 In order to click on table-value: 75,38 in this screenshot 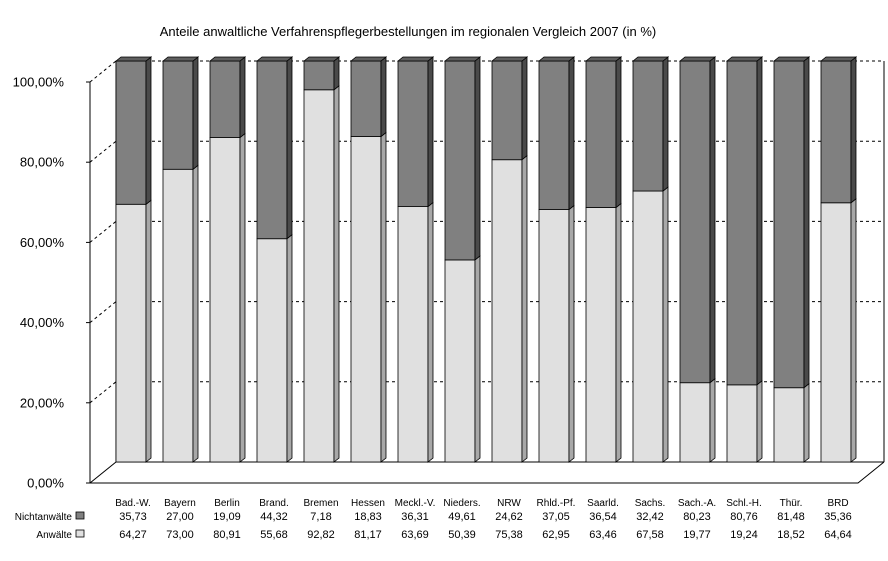, I will do `click(509, 535)`.